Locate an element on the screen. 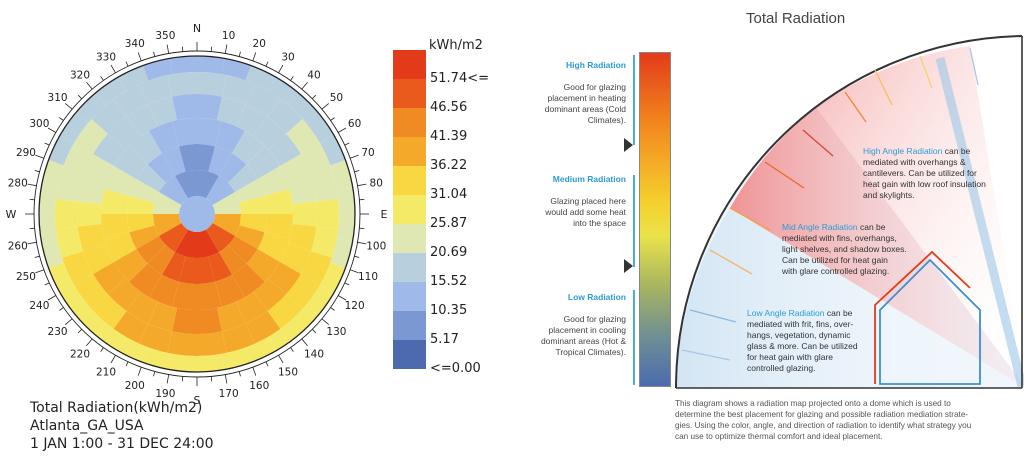 Image resolution: width=1024 pixels, height=464 pixels. legend-unit: kWh/m2 is located at coordinates (456, 45).